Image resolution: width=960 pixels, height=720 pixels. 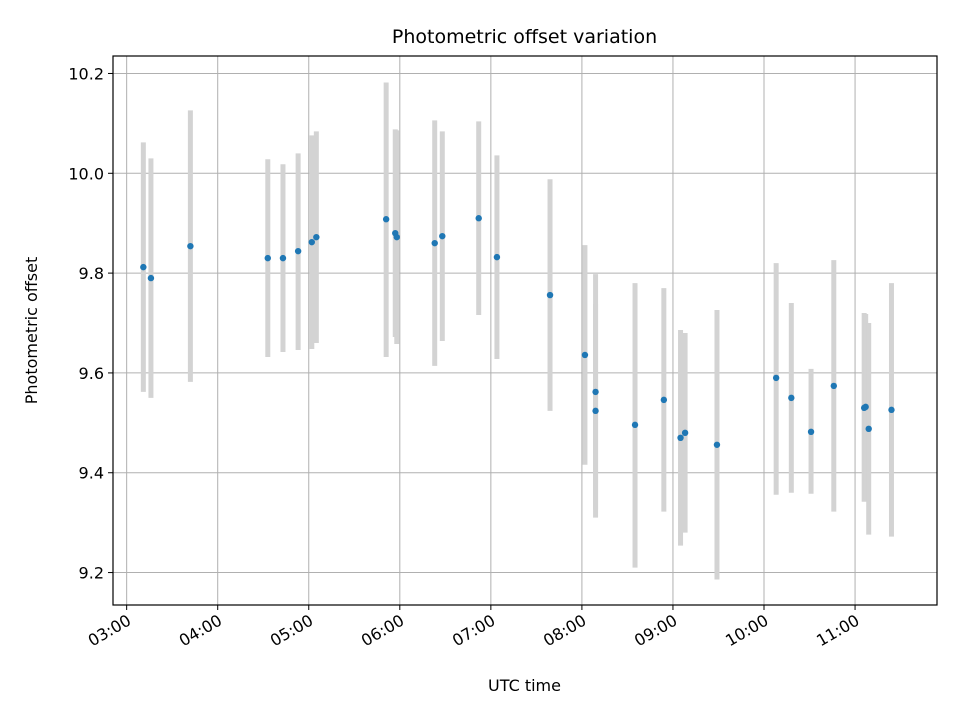 I want to click on y-axis-label: Photometric offset, so click(x=31, y=331).